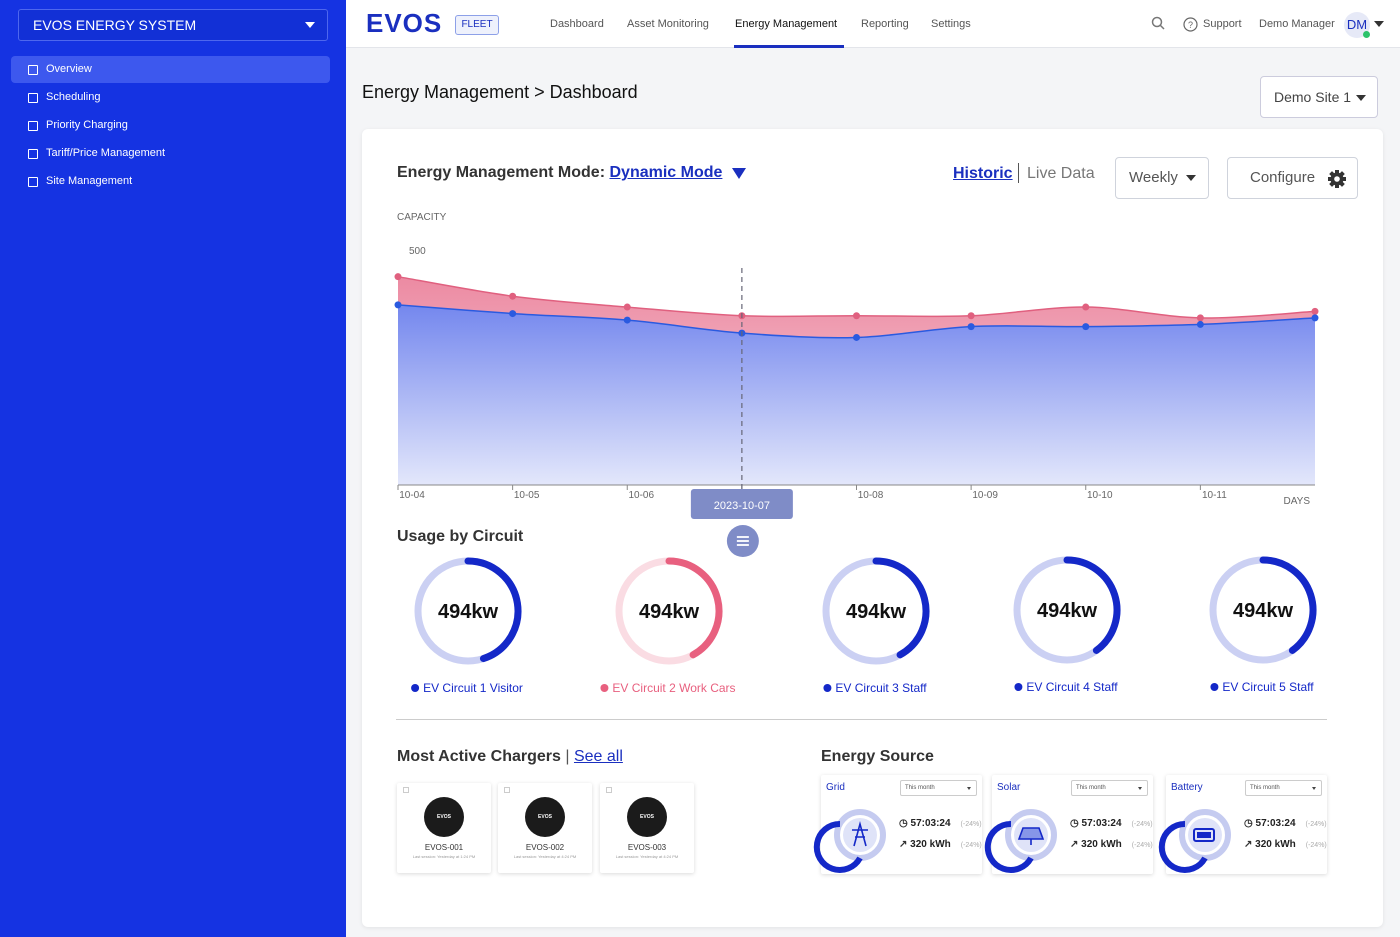 The image size is (1400, 937). Describe the element at coordinates (444, 847) in the screenshot. I see `charger-id: EVOS-001` at that location.